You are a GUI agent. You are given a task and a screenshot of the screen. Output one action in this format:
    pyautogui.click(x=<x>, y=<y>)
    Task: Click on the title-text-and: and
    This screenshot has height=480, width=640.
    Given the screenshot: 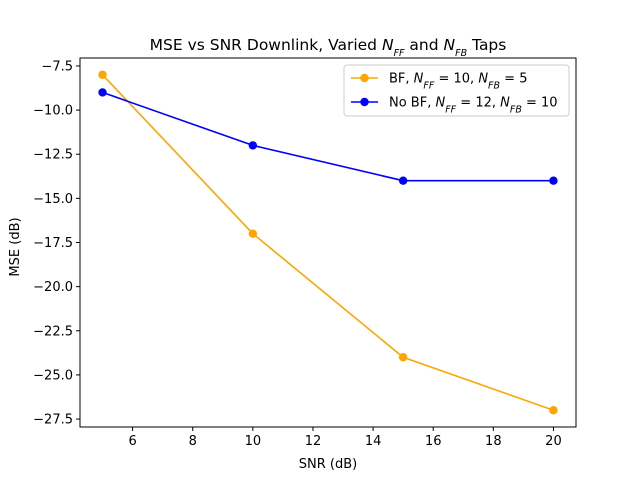 What is the action you would take?
    pyautogui.click(x=424, y=45)
    